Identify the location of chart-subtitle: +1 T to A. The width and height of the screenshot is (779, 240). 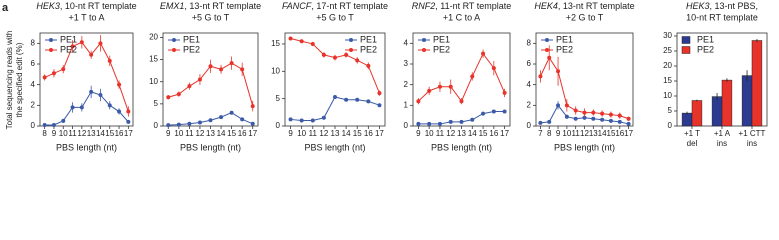
(87, 17).